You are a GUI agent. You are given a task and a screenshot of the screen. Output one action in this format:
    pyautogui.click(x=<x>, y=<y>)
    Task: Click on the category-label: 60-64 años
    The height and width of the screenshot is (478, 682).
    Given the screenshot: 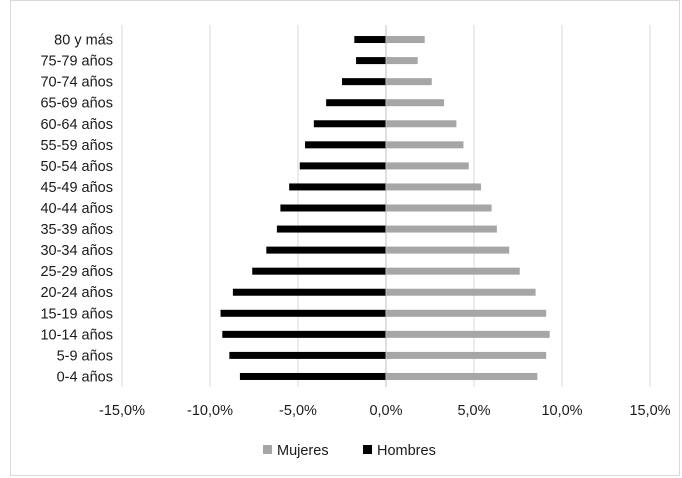 What is the action you would take?
    pyautogui.click(x=76, y=125)
    